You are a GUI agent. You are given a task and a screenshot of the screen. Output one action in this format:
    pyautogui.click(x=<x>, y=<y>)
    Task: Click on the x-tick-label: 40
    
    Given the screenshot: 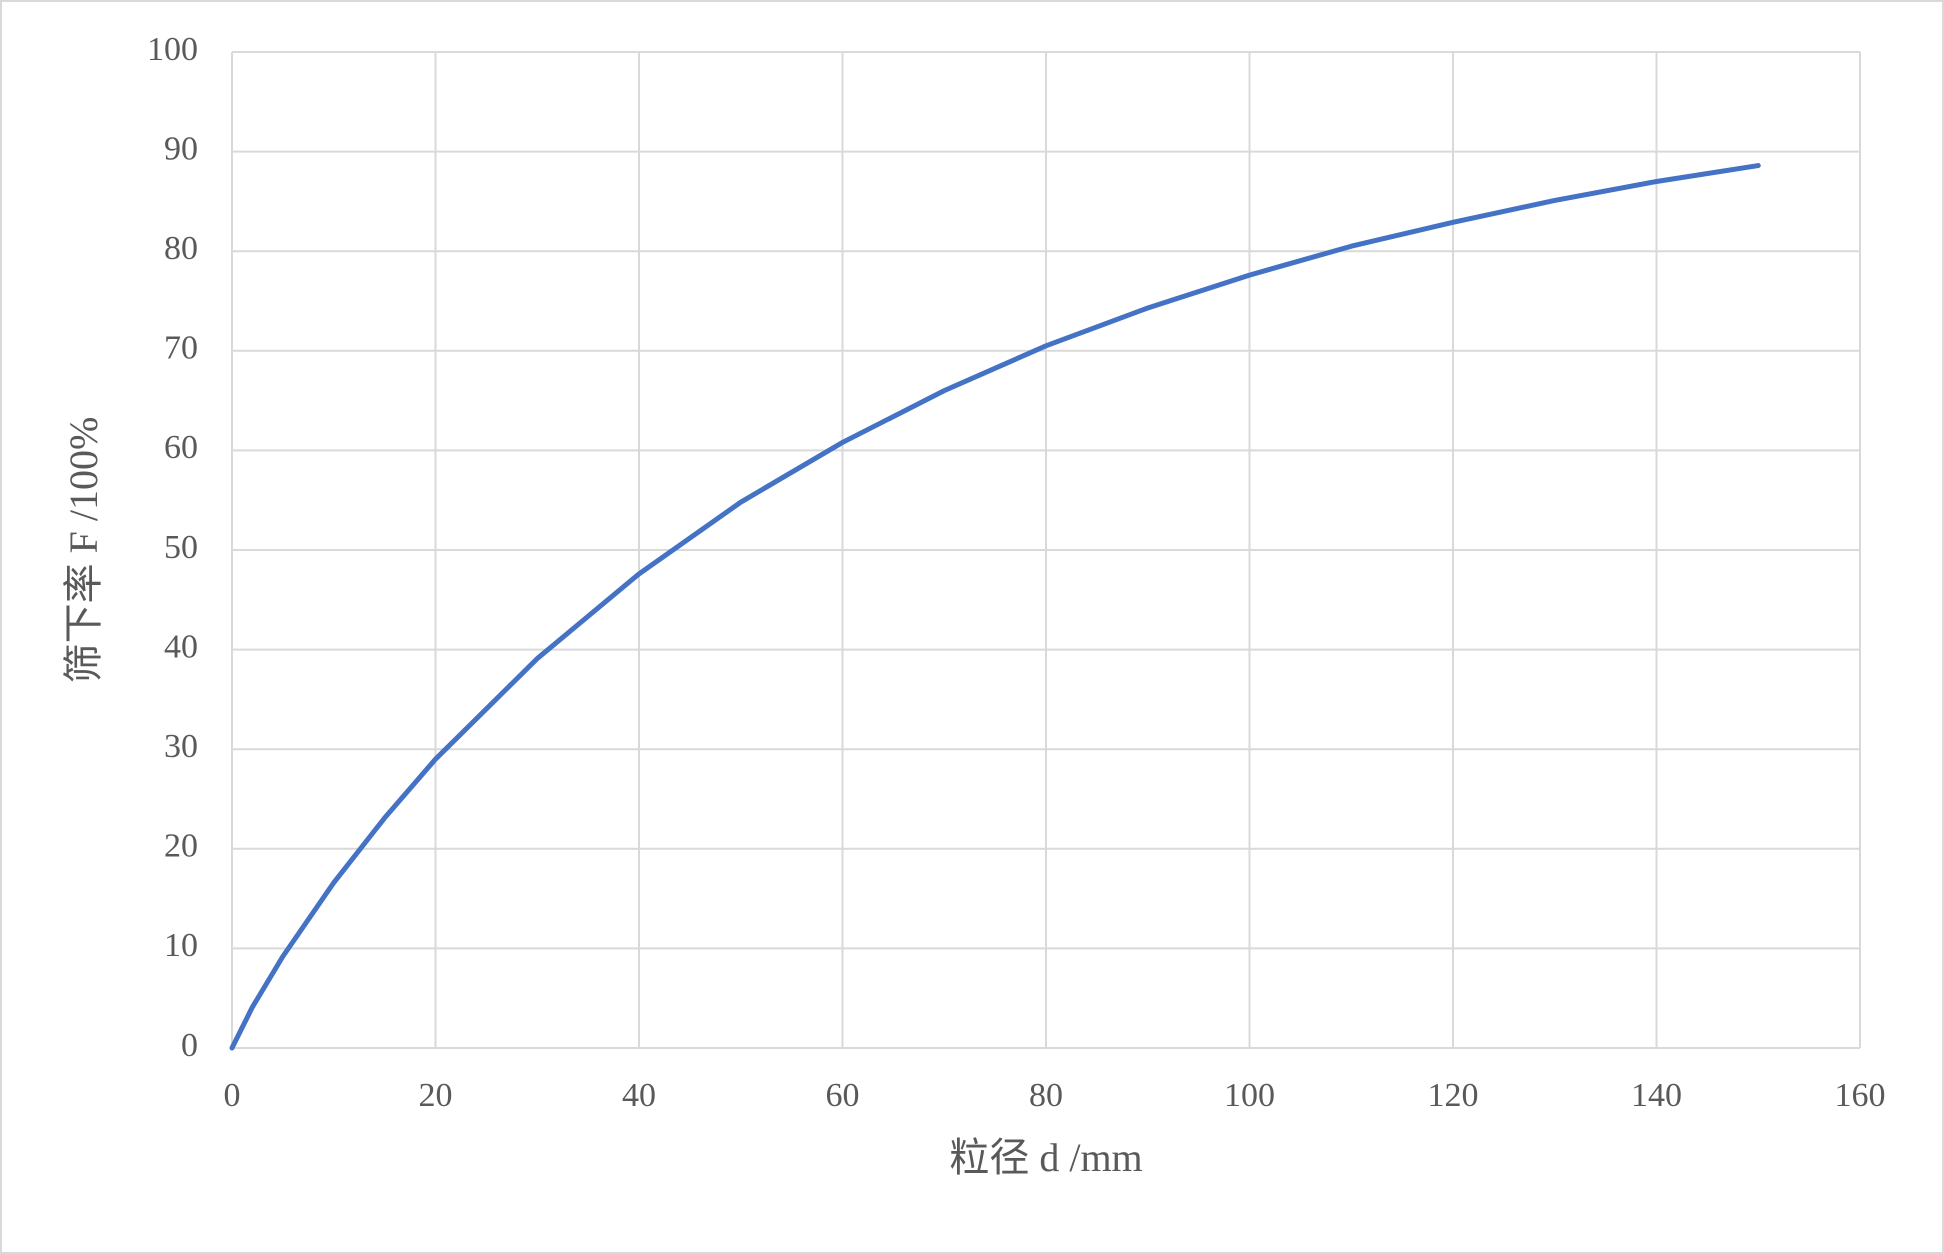 What is the action you would take?
    pyautogui.click(x=639, y=1095)
    